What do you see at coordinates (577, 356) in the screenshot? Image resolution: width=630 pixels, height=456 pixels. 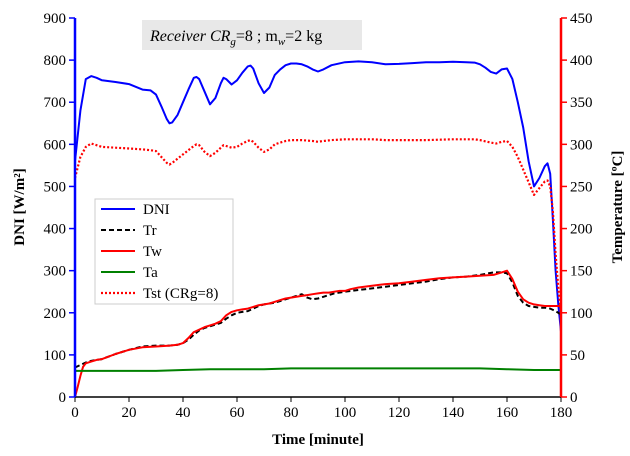 I see `y-right-tick-label: 50` at bounding box center [577, 356].